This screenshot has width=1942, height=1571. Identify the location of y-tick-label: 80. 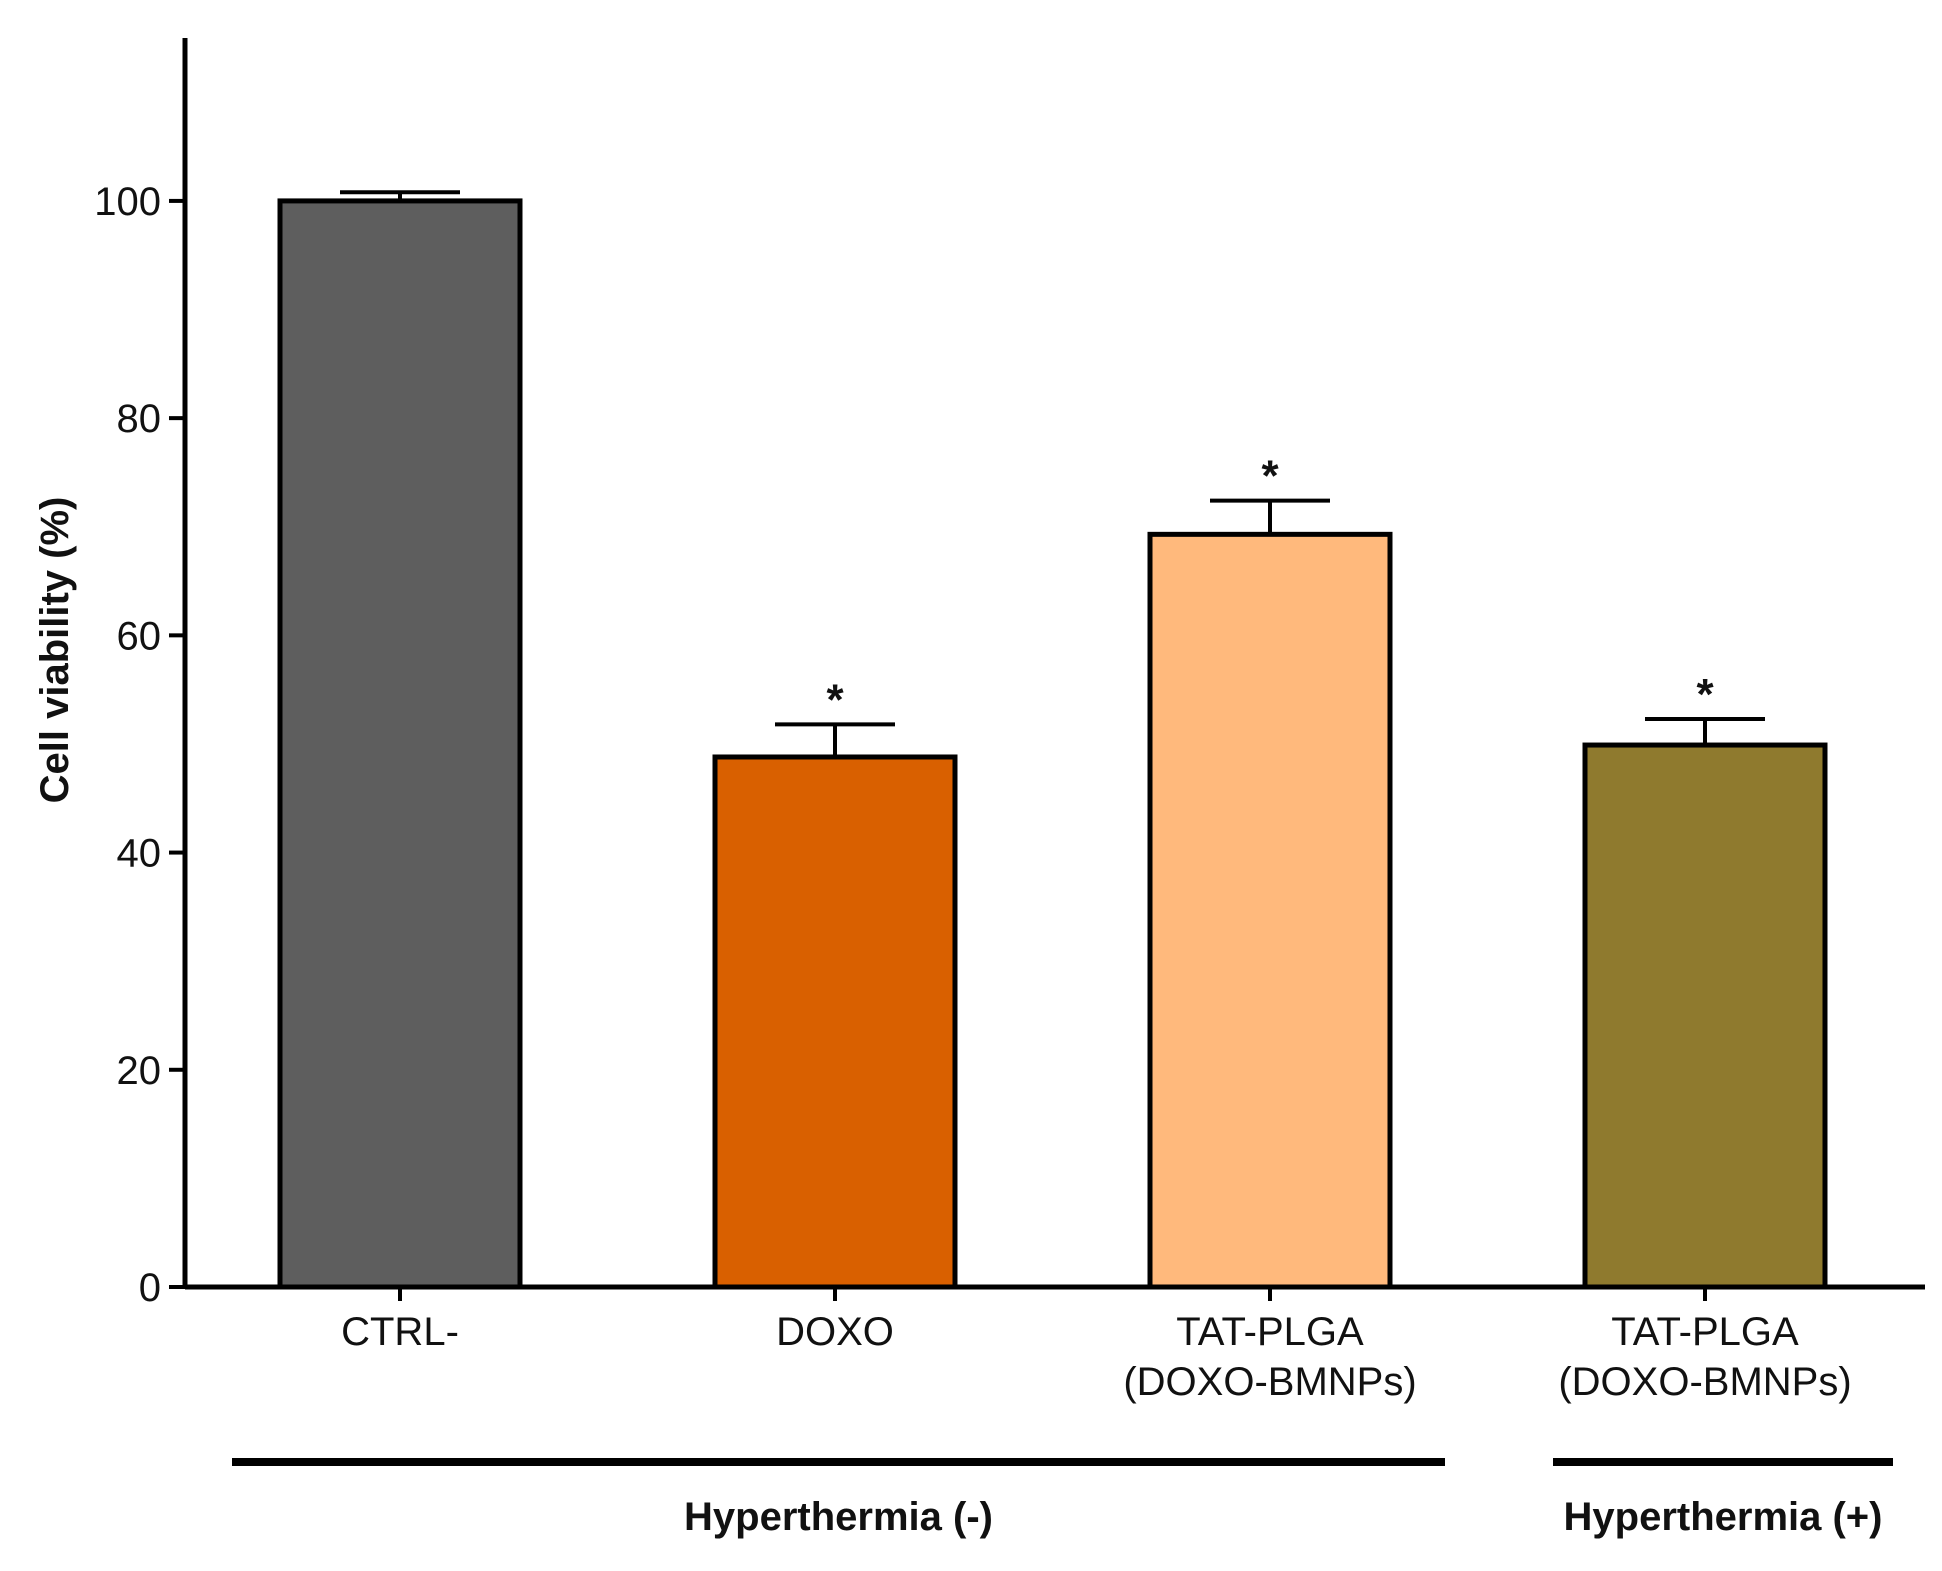
(139, 419).